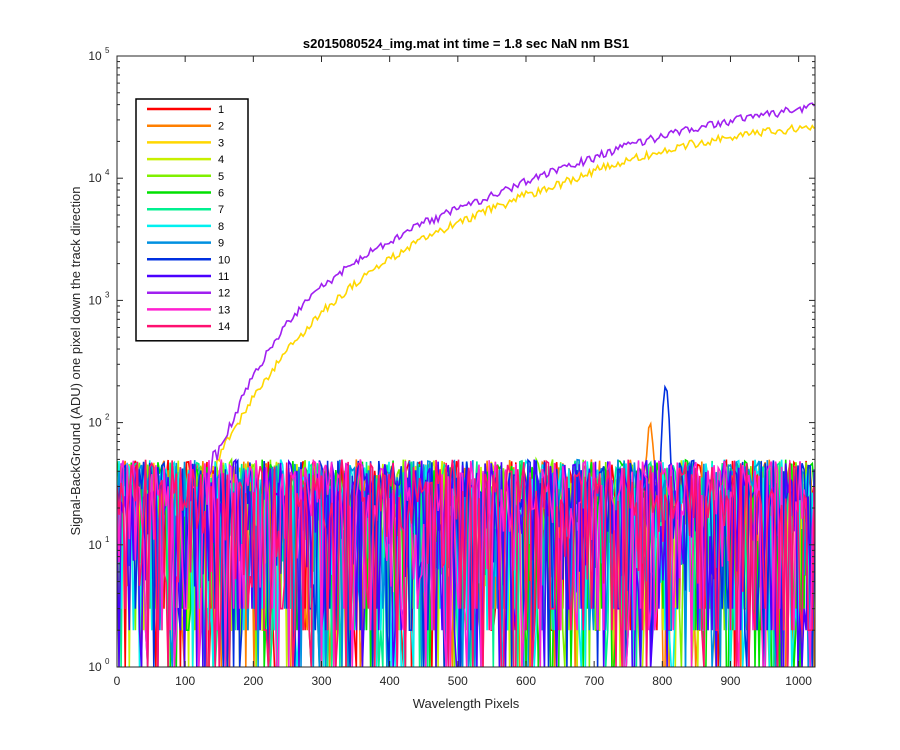  I want to click on x-tick-label: 600, so click(526, 681).